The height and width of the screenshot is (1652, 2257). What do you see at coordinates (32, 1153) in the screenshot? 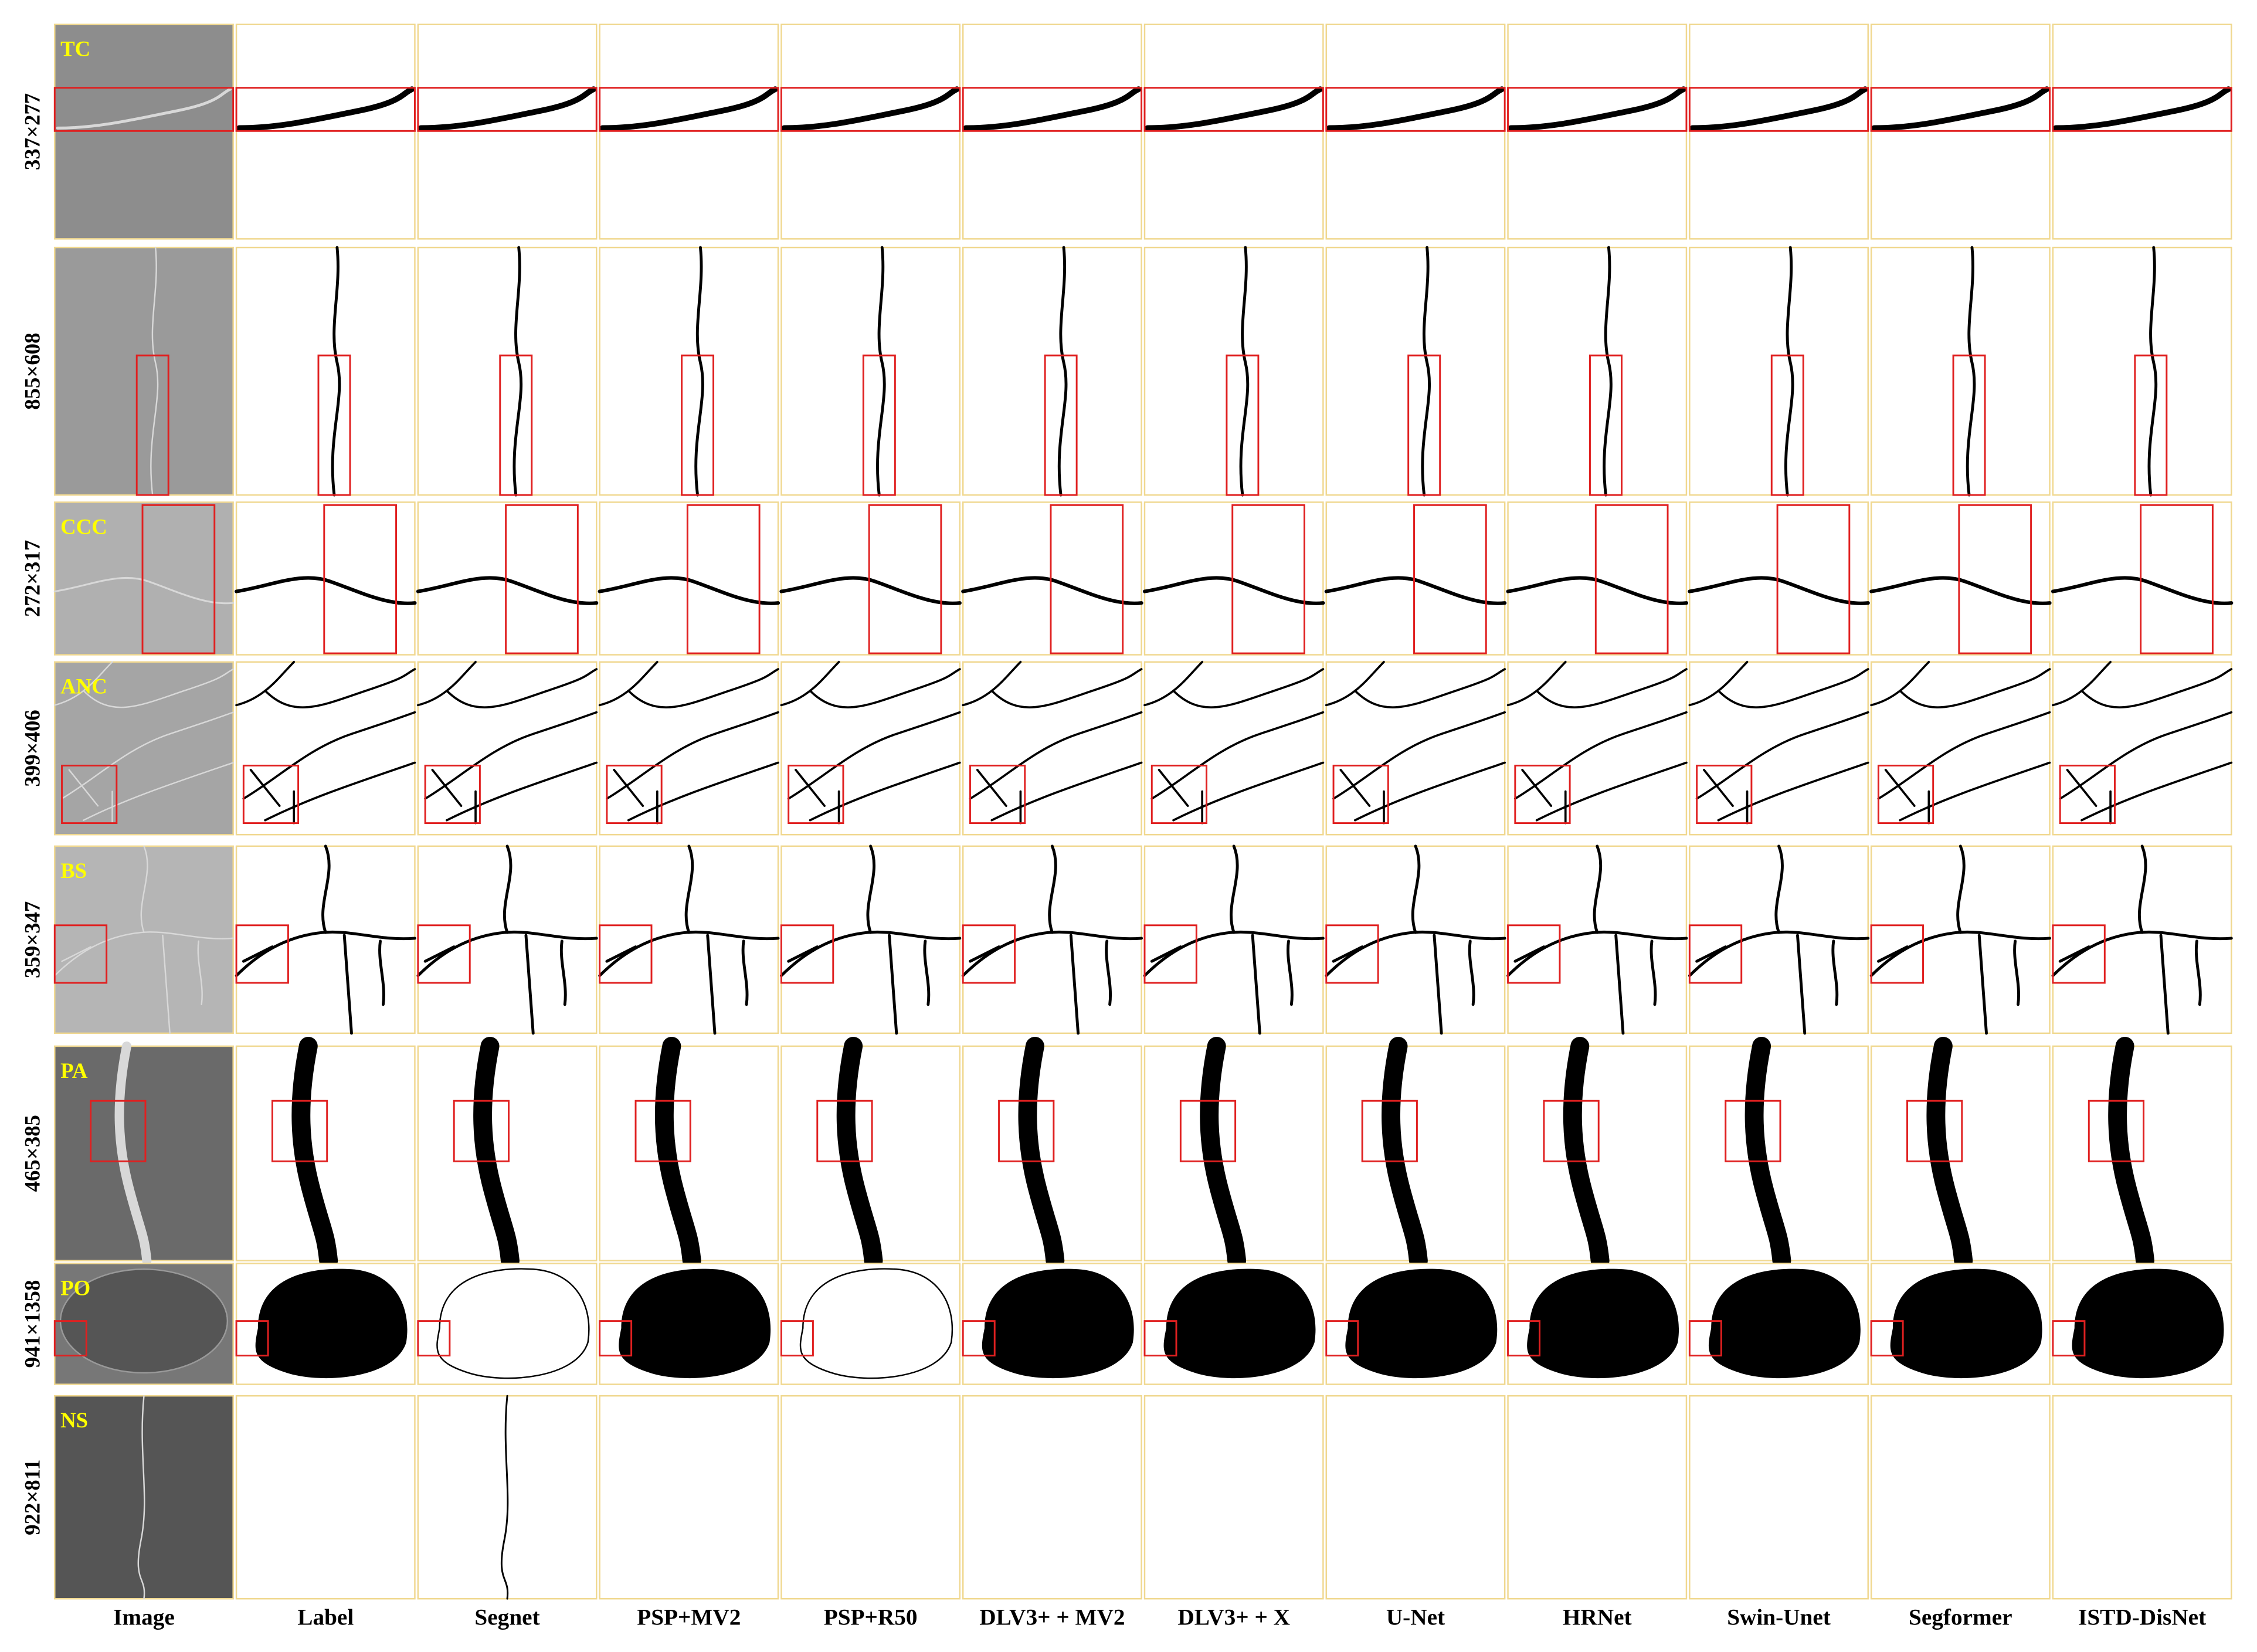
I see `row-size-label: 465×385` at bounding box center [32, 1153].